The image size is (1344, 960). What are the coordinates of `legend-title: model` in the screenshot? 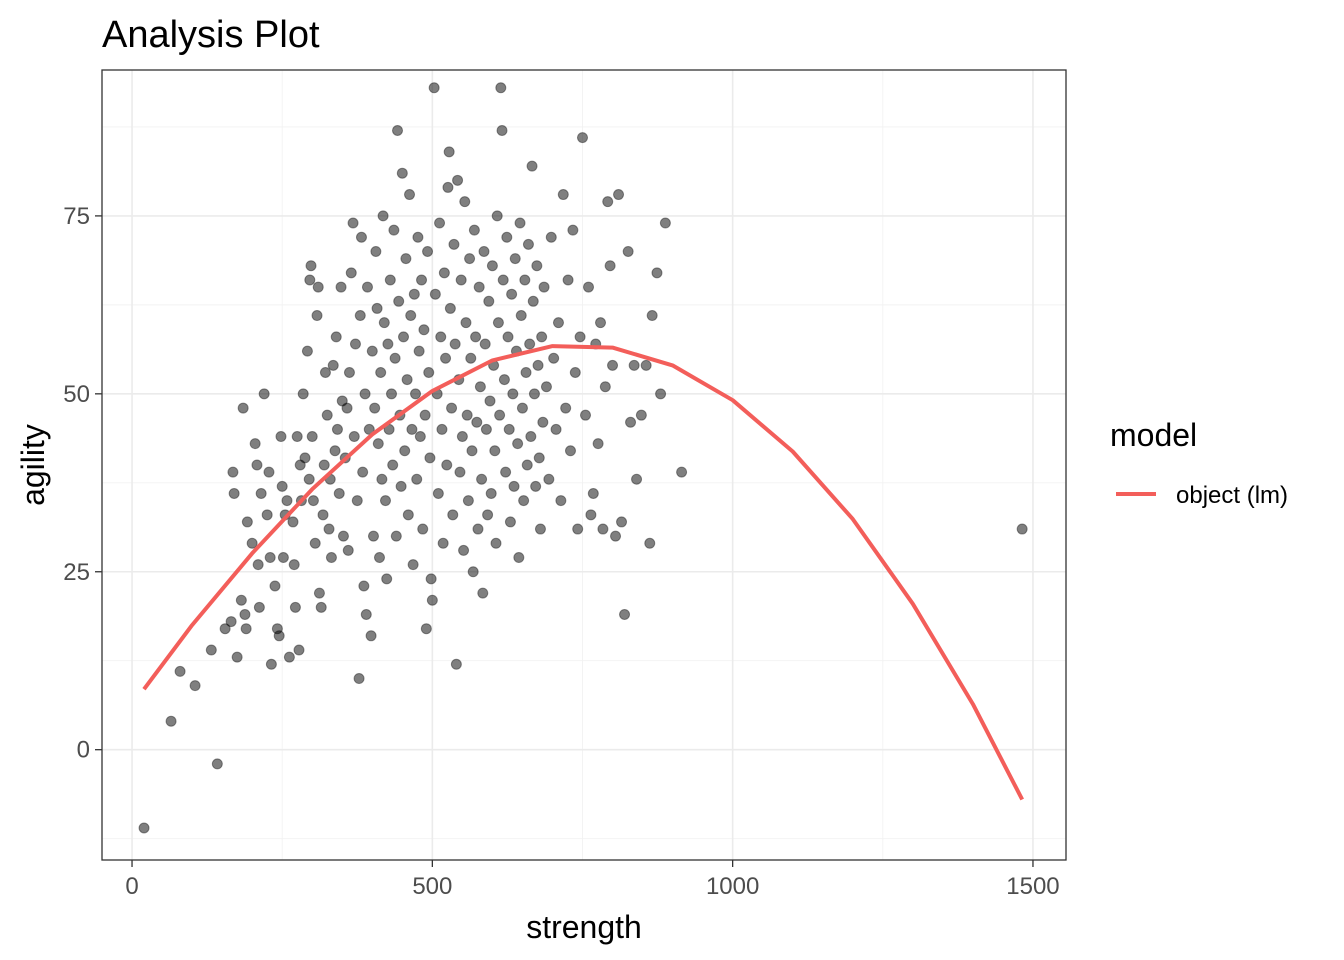 It's located at (1153, 435).